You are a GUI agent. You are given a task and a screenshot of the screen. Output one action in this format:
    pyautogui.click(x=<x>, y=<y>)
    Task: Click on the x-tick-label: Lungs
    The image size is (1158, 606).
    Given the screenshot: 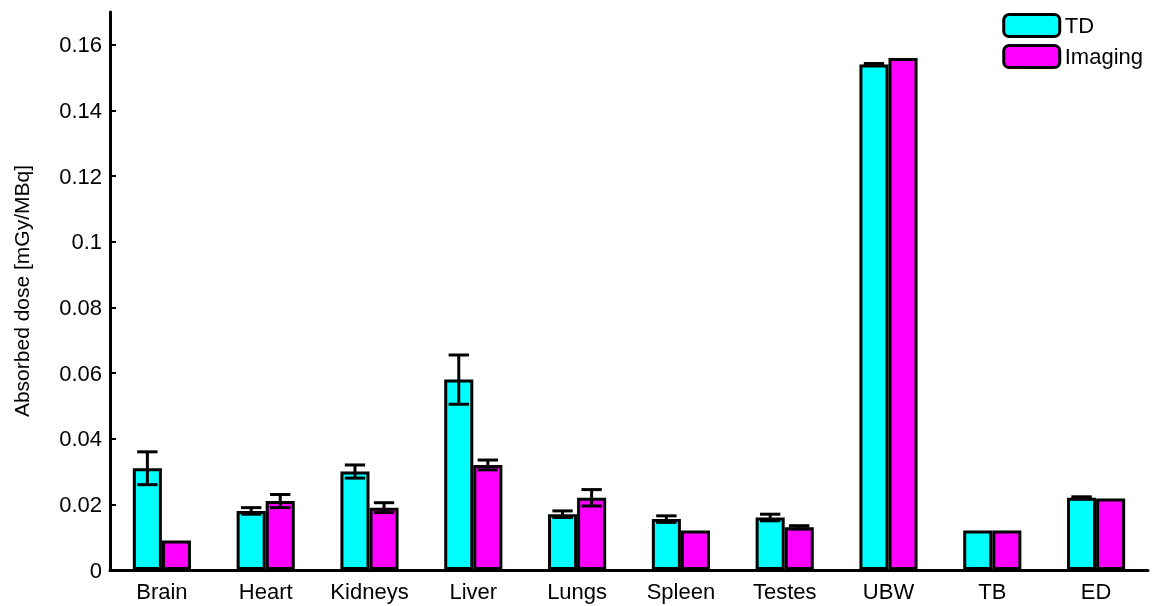 What is the action you would take?
    pyautogui.click(x=577, y=591)
    